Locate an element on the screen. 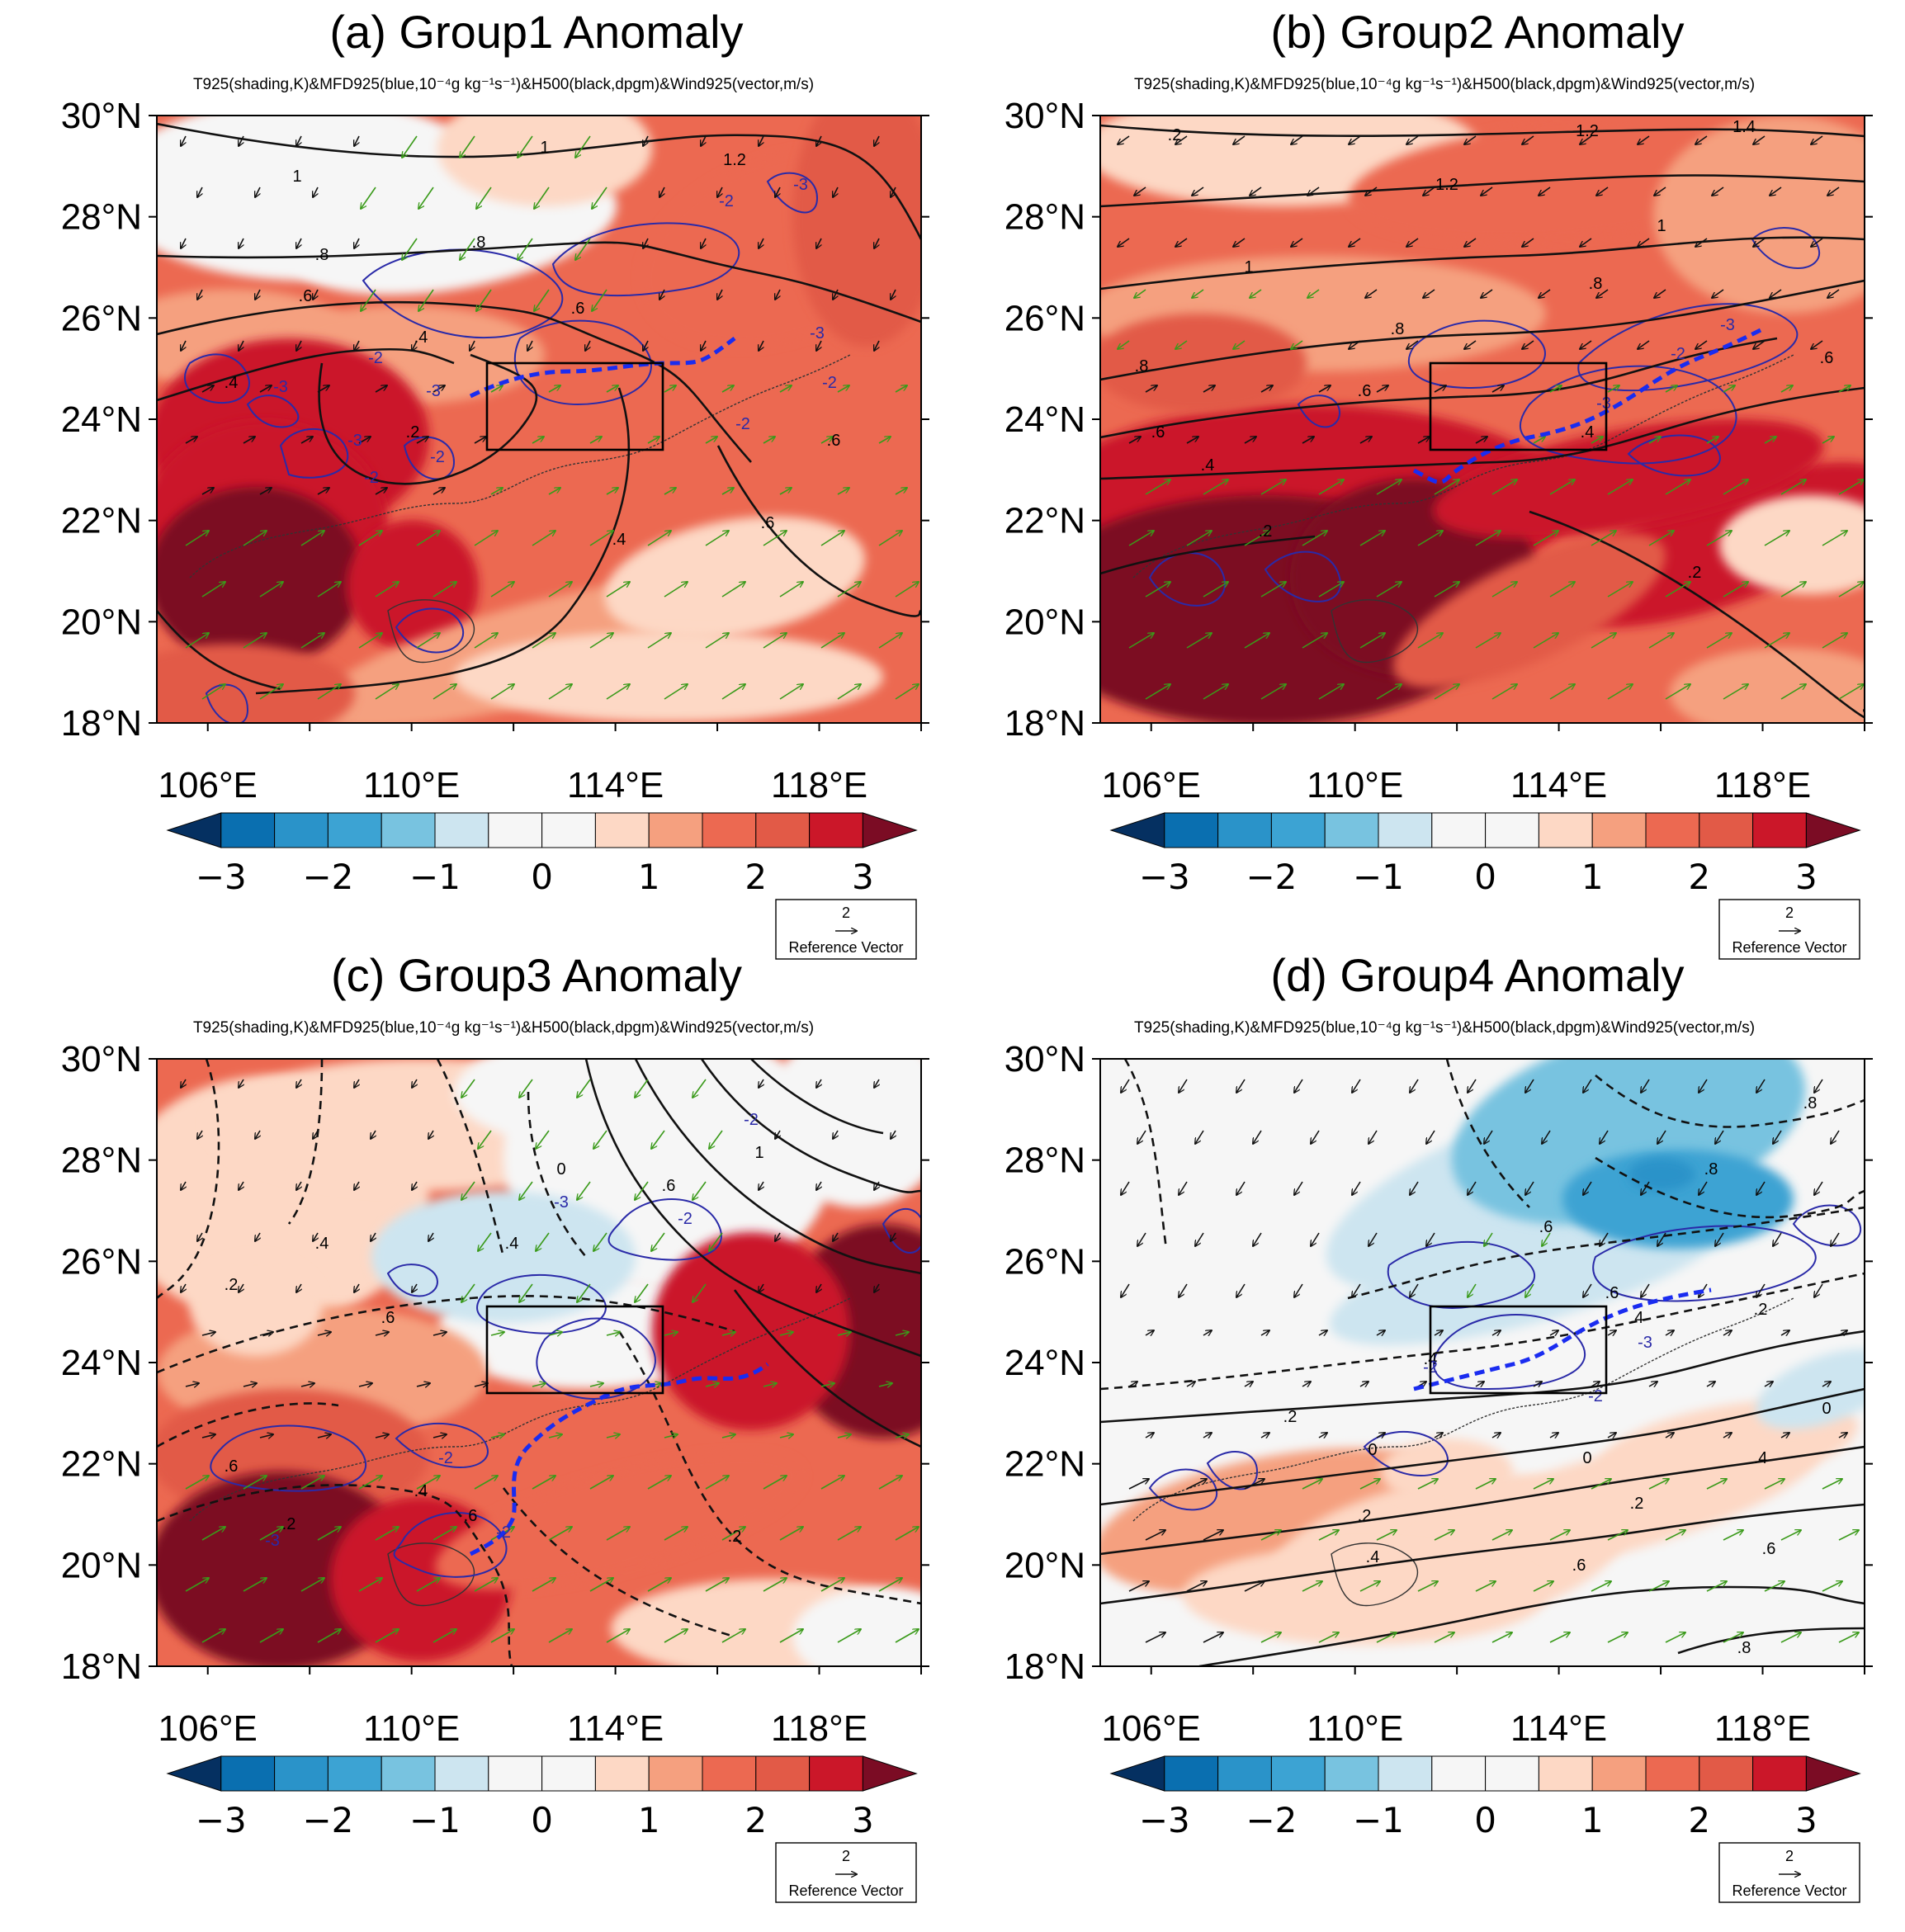 This screenshot has height=1932, width=1905. contour-label: 1 is located at coordinates (296, 177).